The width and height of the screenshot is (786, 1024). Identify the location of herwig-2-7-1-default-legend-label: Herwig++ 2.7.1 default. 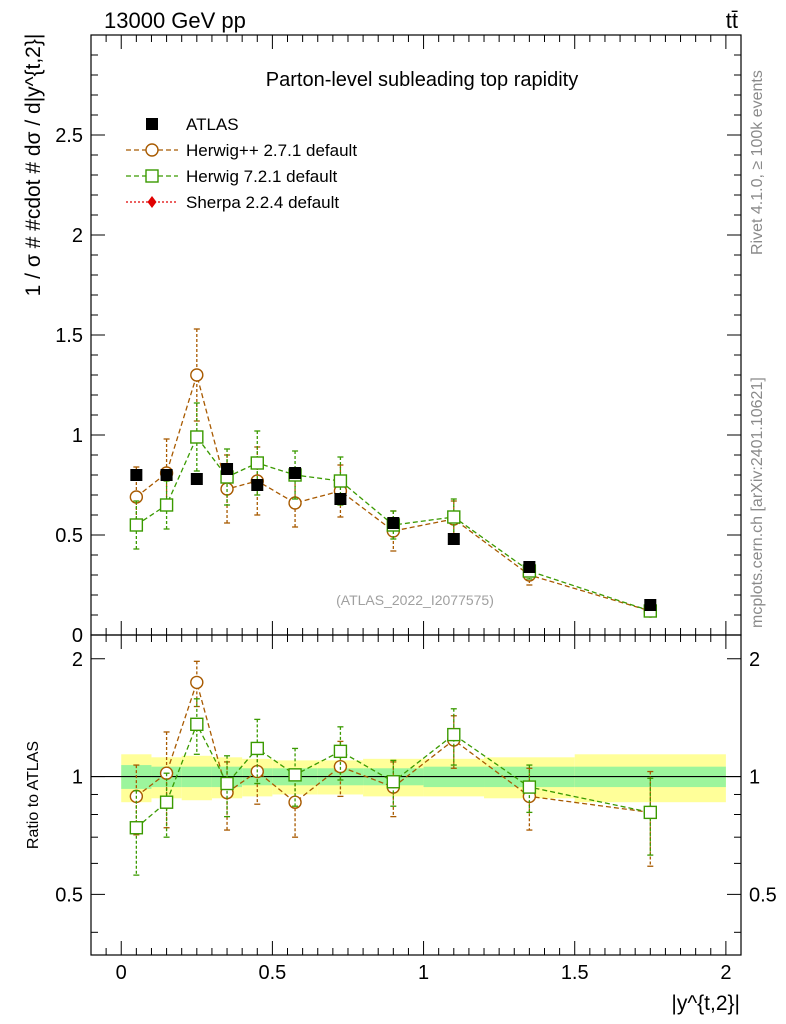
(271, 150).